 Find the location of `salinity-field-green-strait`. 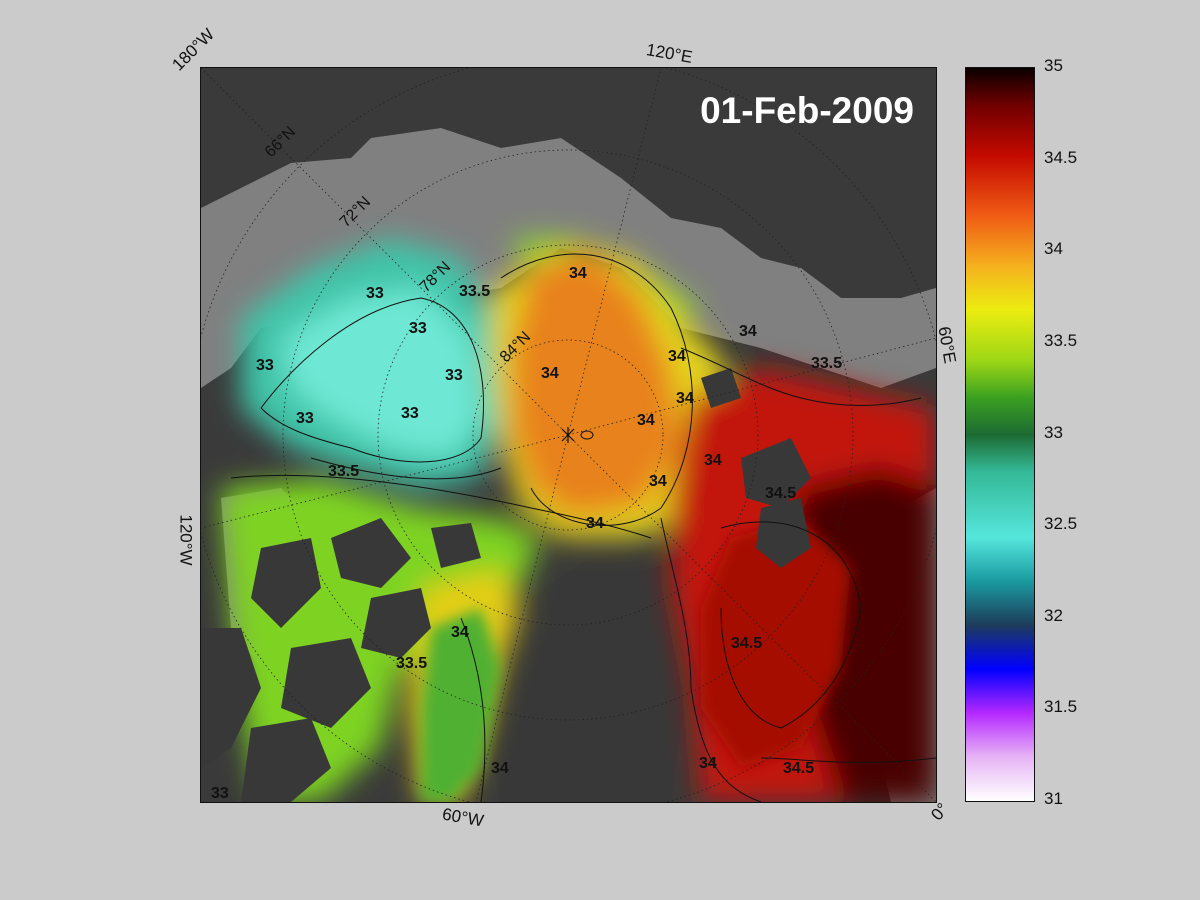

salinity-field-green-strait is located at coordinates (461, 705).